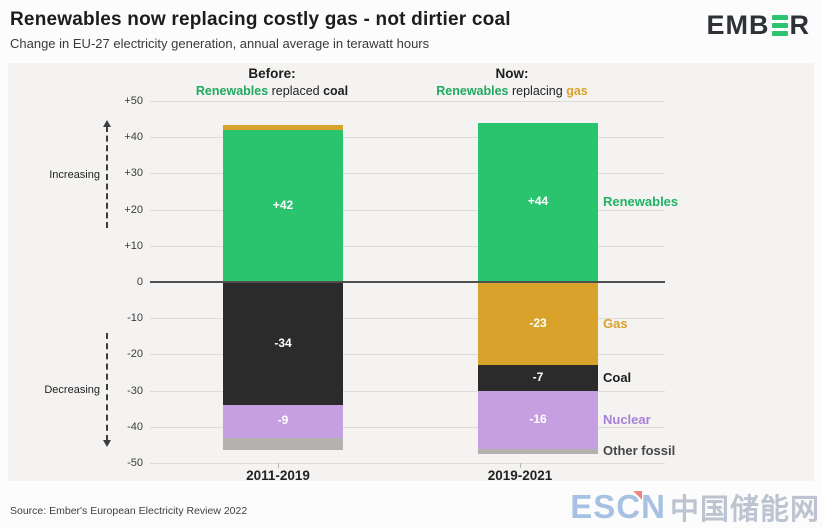 Image resolution: width=822 pixels, height=529 pixels. I want to click on bar-value-label: -34, so click(283, 342).